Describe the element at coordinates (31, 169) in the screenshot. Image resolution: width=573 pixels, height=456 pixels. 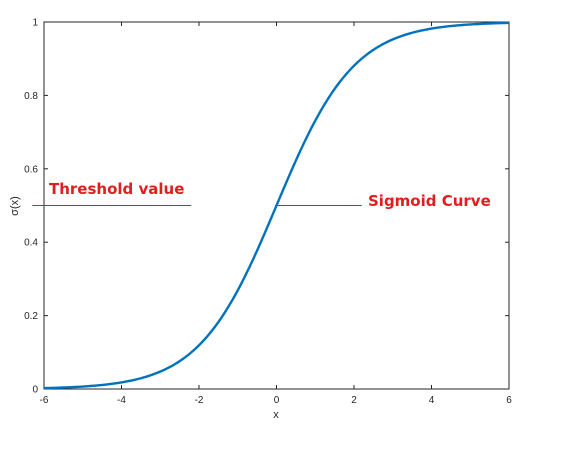
I see `y-tick-label: 0.6` at that location.